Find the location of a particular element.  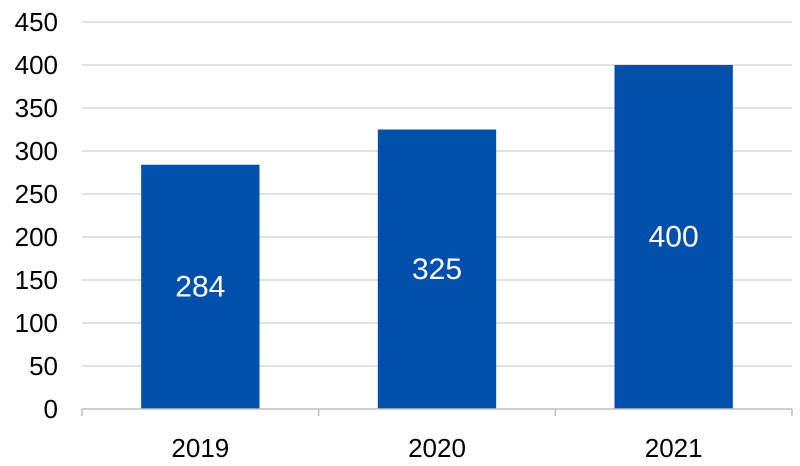

y-tick-label: 400 is located at coordinates (36, 65).